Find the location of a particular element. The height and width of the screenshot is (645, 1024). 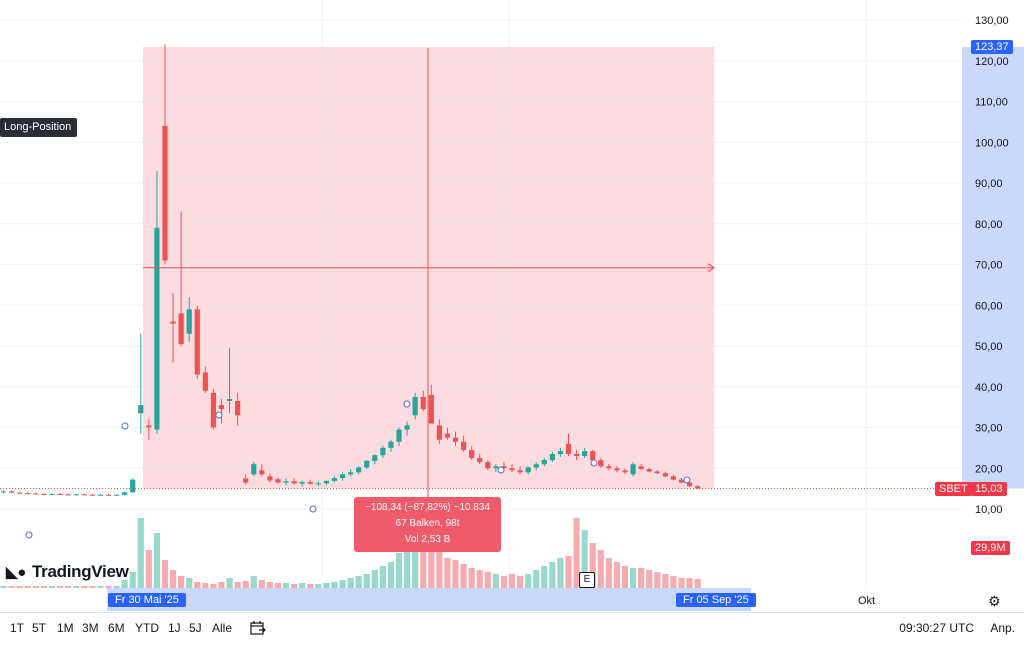

y-tick-label: 60,00 is located at coordinates (989, 306).